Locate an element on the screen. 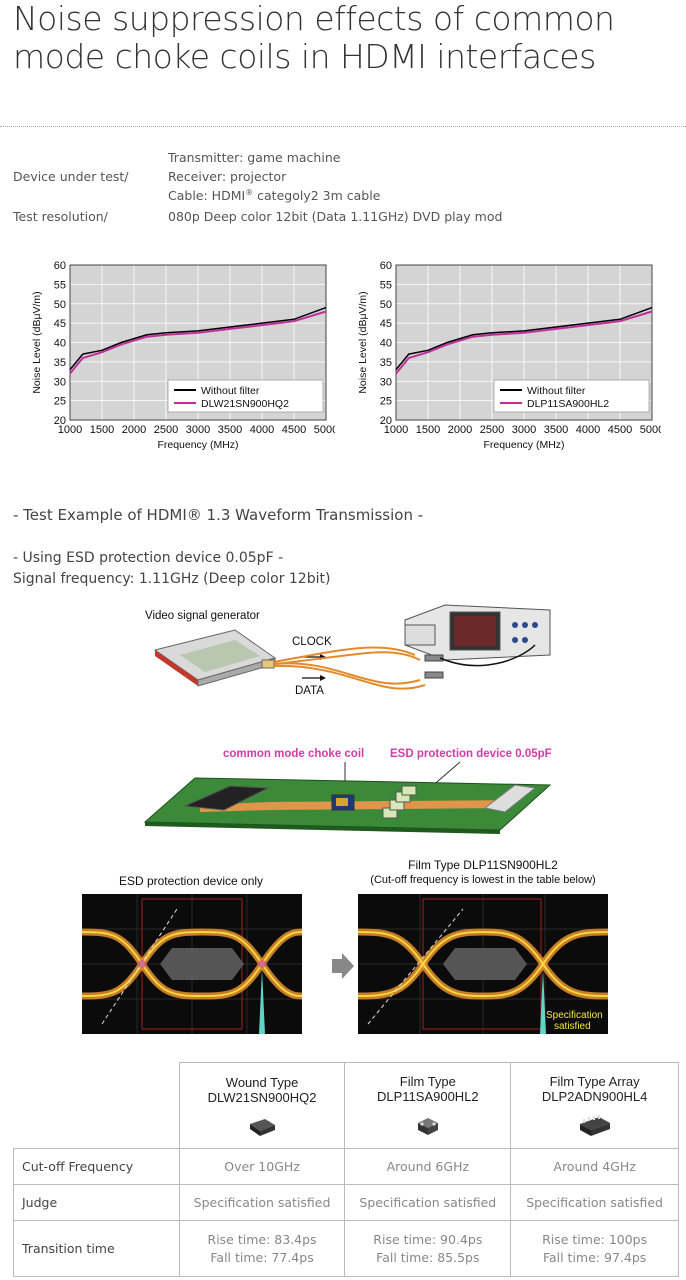  data-label: DATA is located at coordinates (309, 691).